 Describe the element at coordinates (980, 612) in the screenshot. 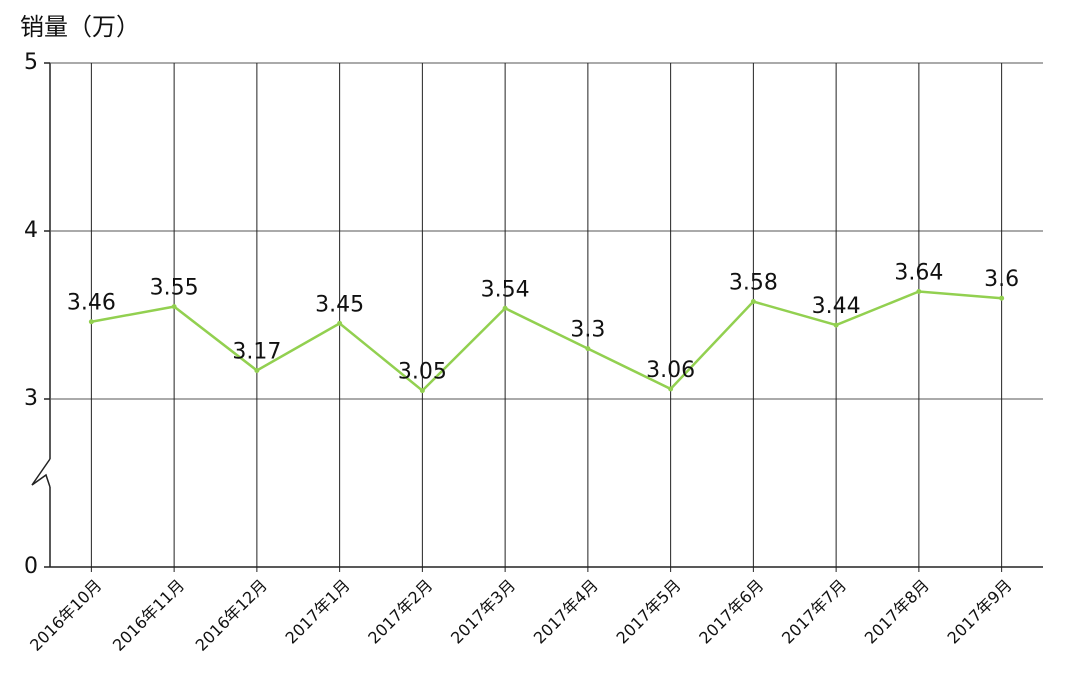

I see `x-tick-label: 2017年9月` at that location.